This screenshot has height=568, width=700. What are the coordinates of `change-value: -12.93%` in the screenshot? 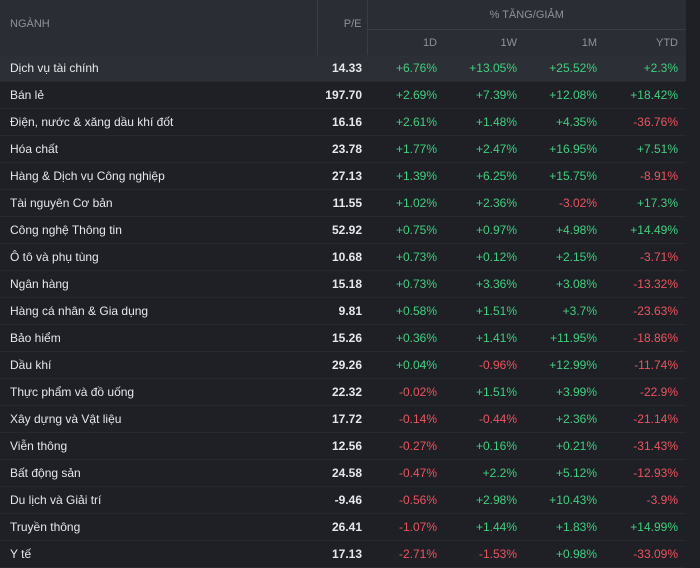 It's located at (645, 473).